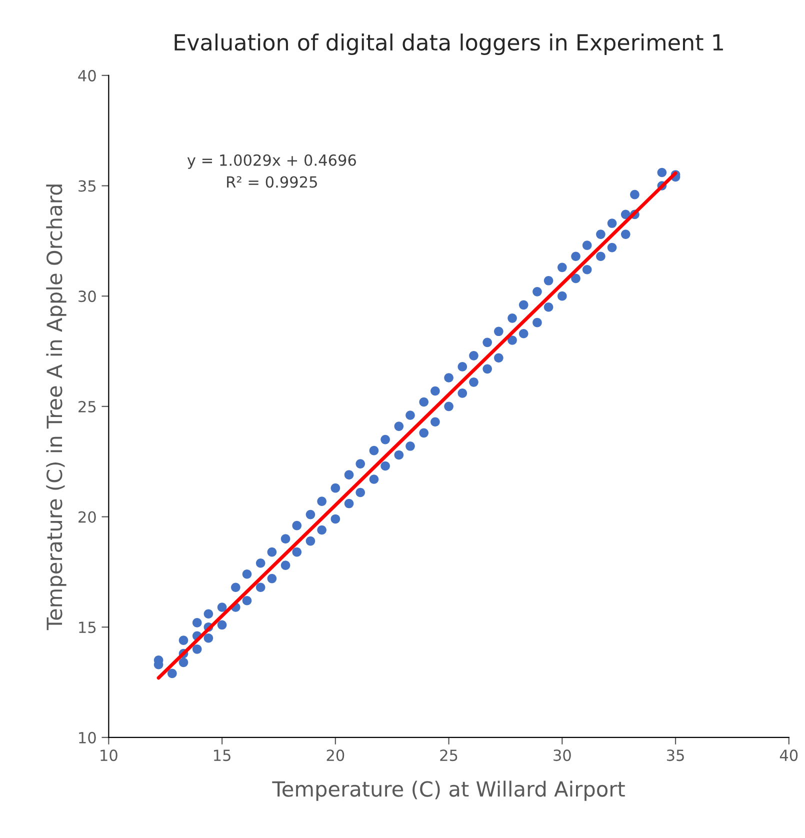 The height and width of the screenshot is (838, 805). I want to click on y-tick-label: 20, so click(87, 517).